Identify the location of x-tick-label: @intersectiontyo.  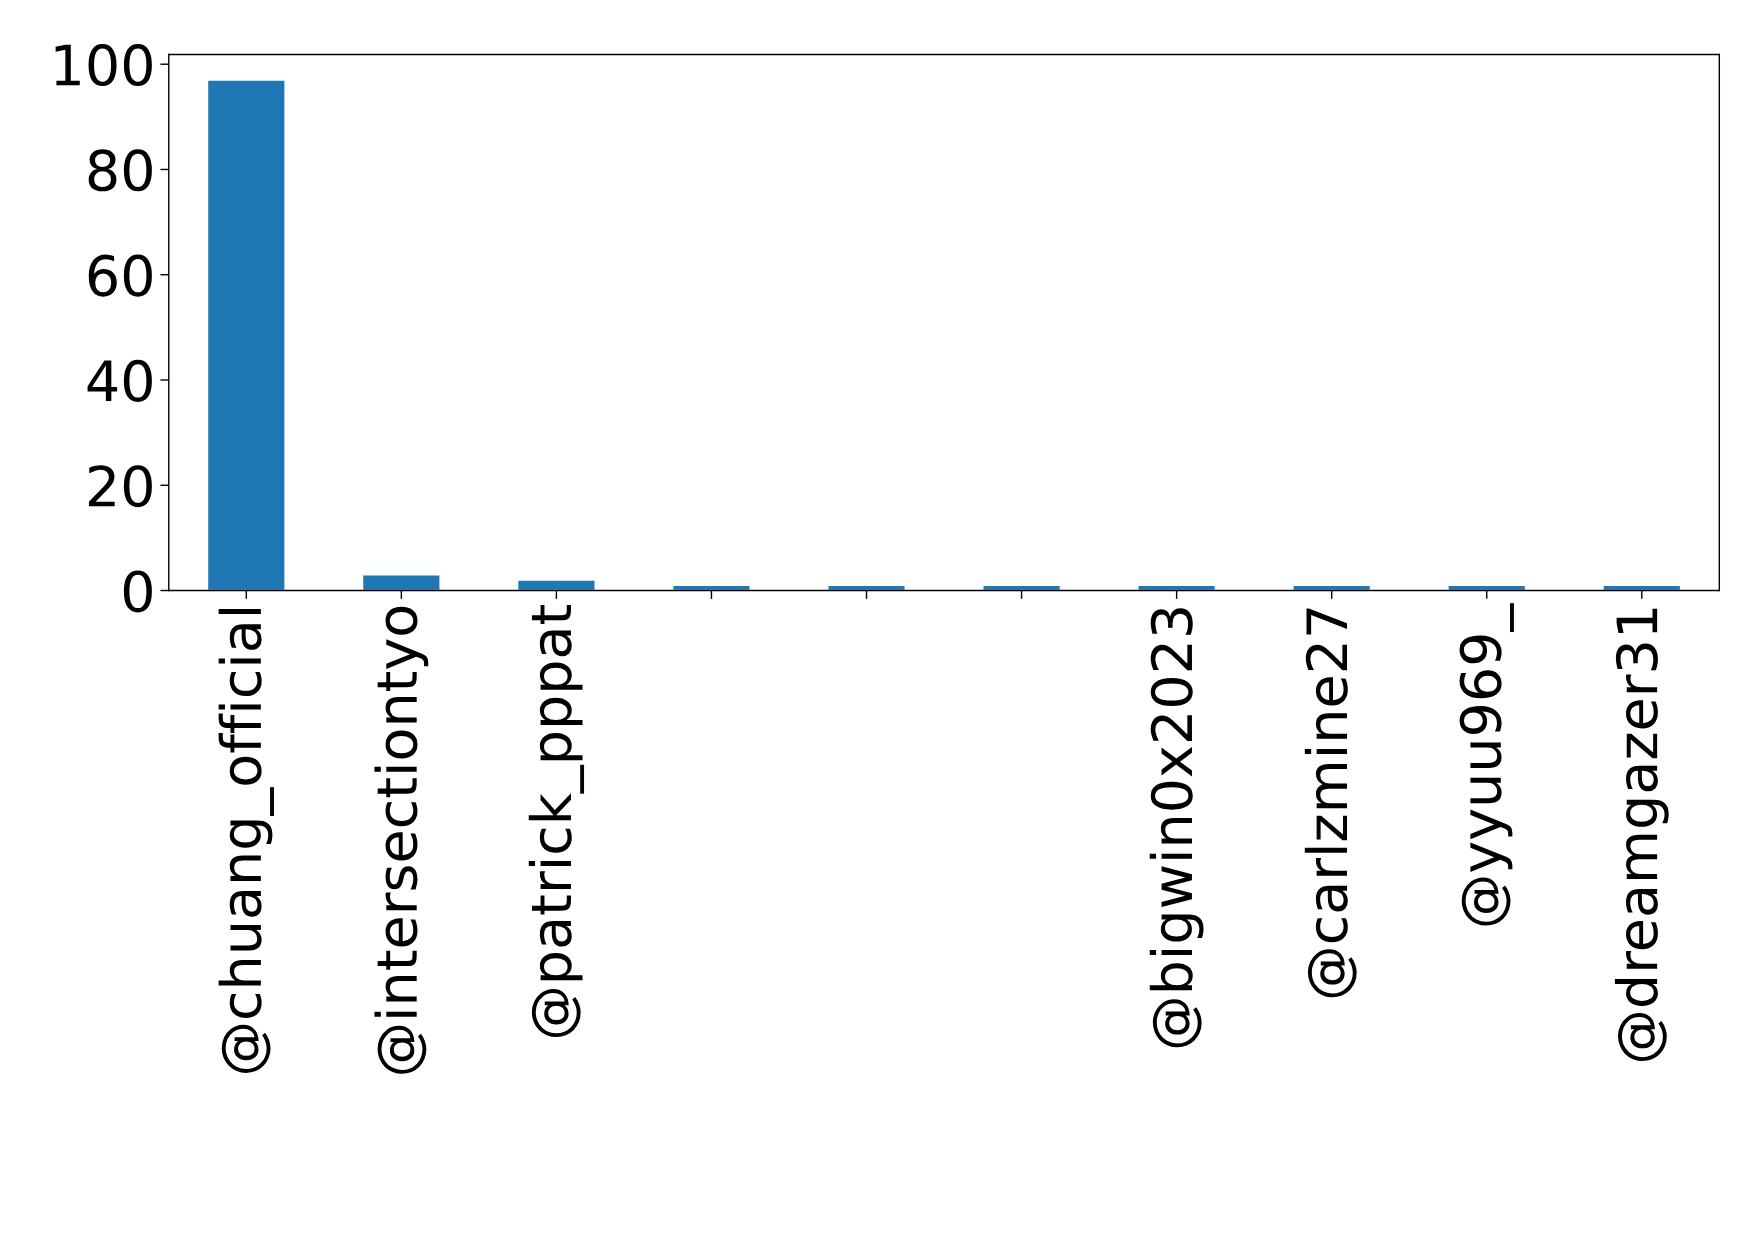
(401, 840).